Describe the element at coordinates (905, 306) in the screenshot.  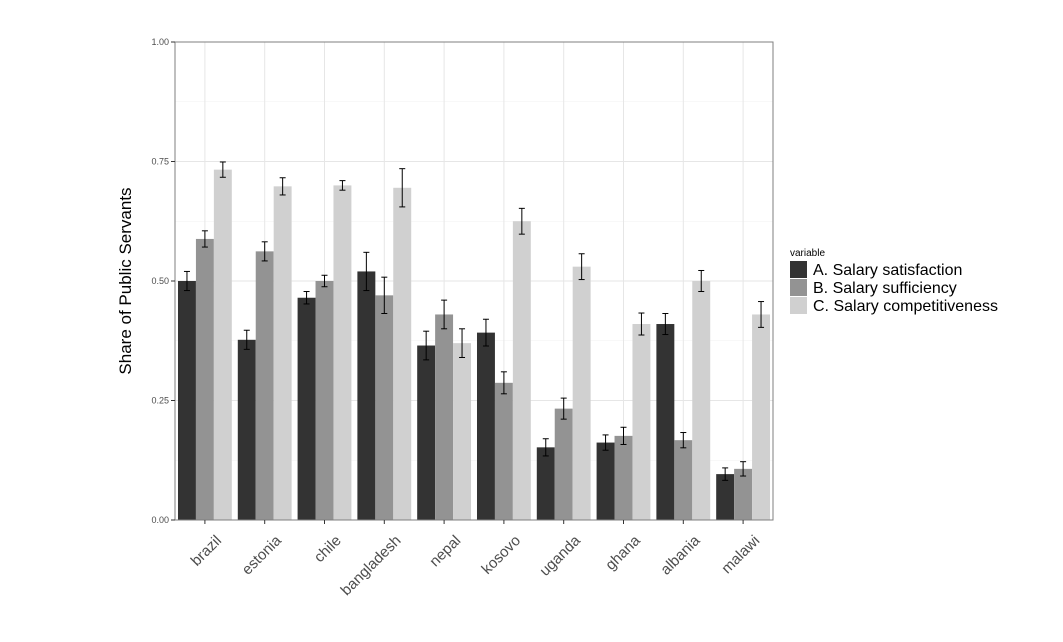
I see `legend-label-3: C. Salary competitiveness` at that location.